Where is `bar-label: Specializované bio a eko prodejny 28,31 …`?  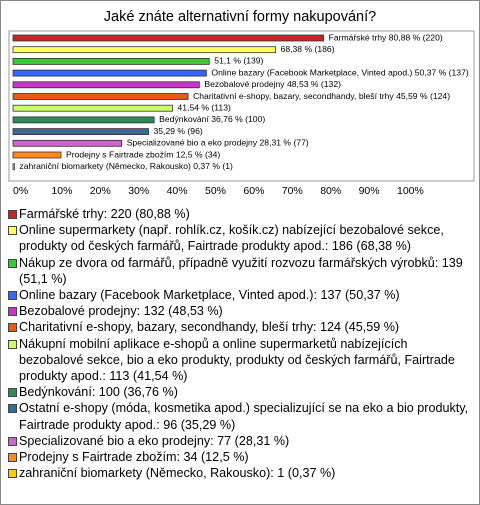
bar-label: Specializované bio a eko prodejny 28,31 … is located at coordinates (218, 143).